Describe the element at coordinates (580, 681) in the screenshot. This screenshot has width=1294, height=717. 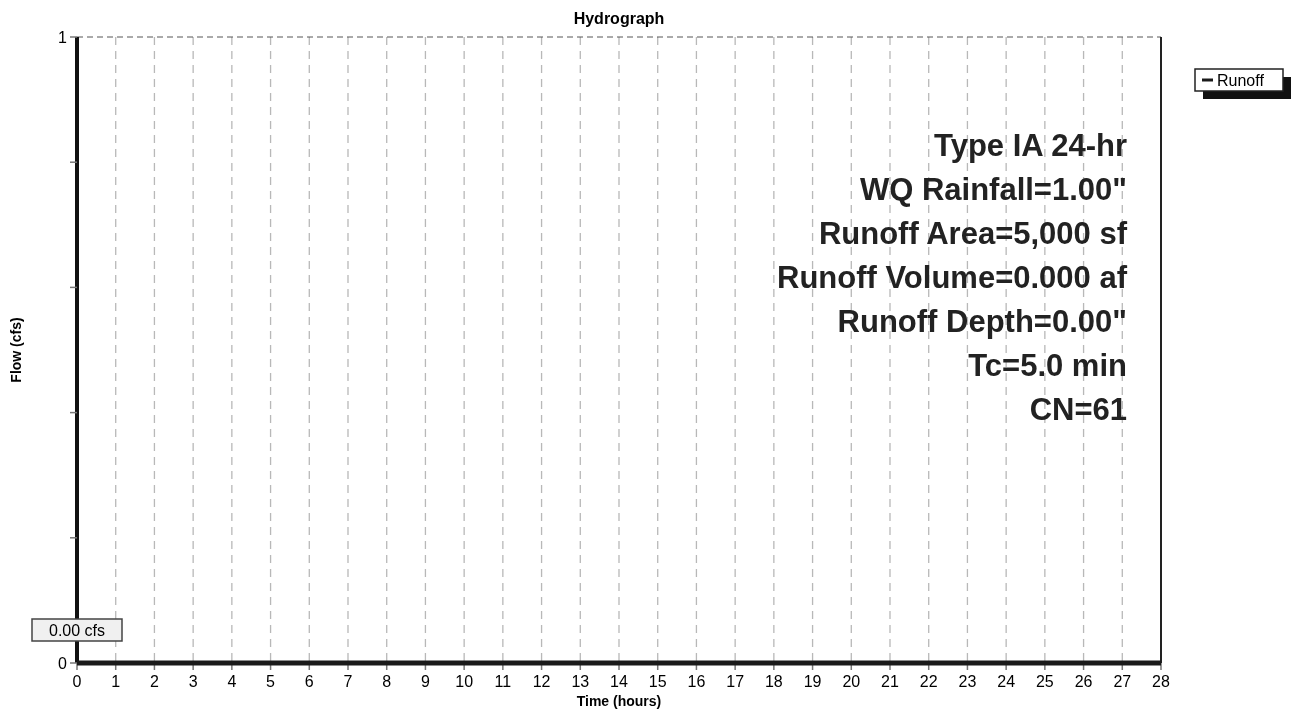
I see `x-tick-label: 13` at that location.